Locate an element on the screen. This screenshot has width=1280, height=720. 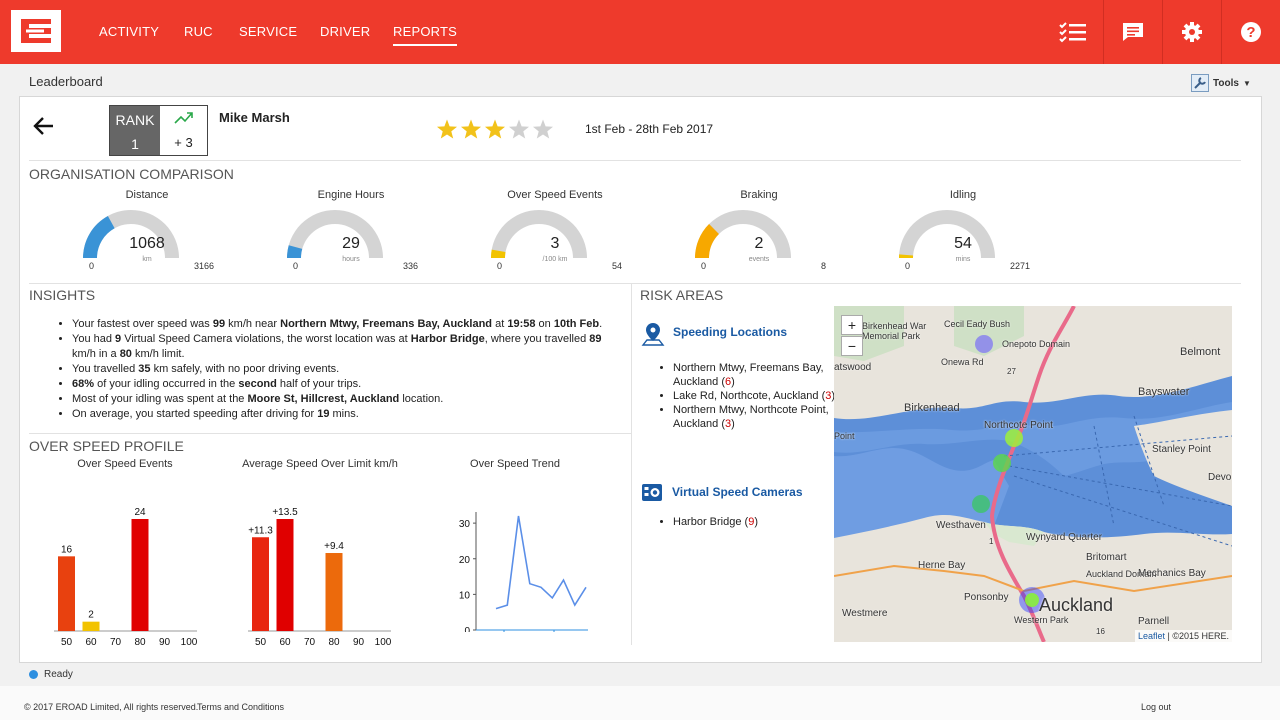
map-label: Stanley Point is located at coordinates (1181, 449).